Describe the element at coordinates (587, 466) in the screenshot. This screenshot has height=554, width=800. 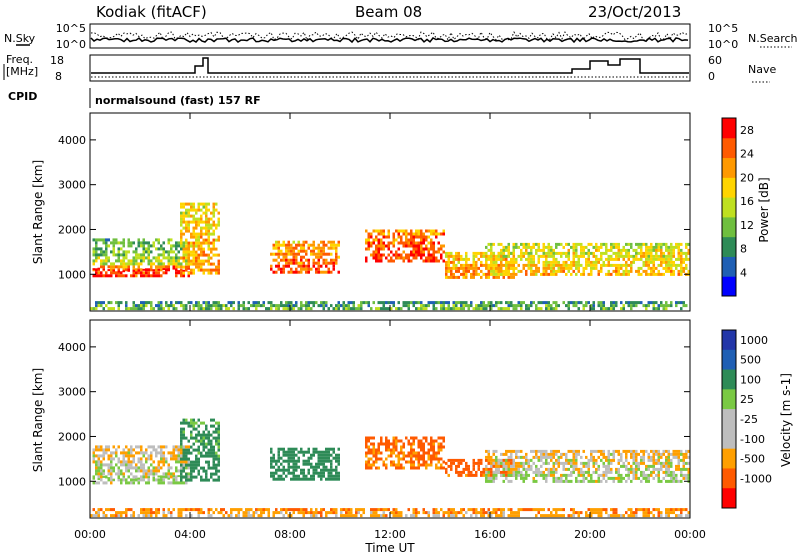
I see `velocity-echo-region` at that location.